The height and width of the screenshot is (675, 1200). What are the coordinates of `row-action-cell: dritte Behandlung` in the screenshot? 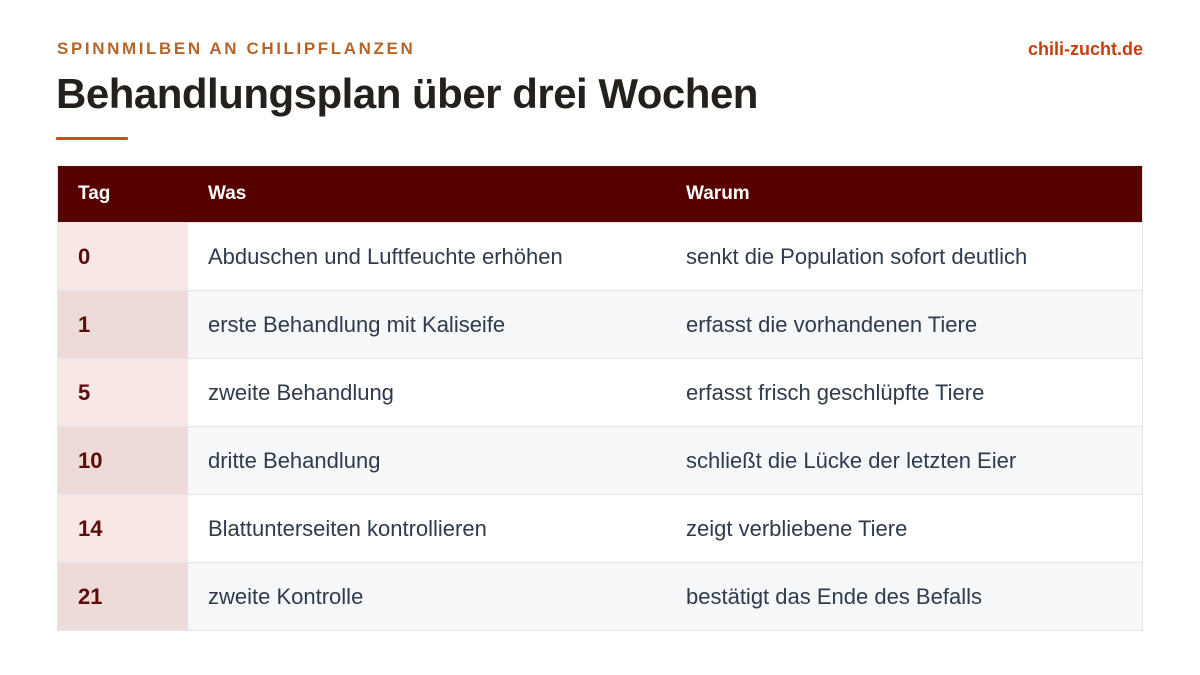 It's located at (294, 460).